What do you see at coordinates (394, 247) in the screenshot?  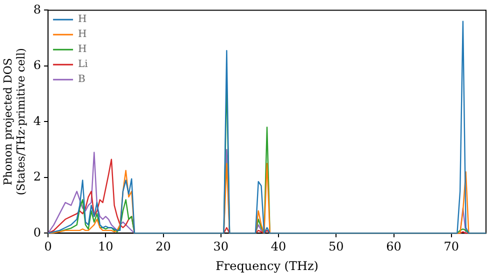 I see `x-tick-label: 60` at bounding box center [394, 247].